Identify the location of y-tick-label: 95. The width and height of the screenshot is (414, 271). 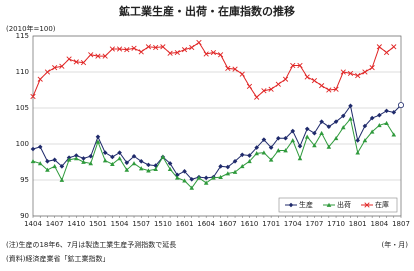
(24, 180).